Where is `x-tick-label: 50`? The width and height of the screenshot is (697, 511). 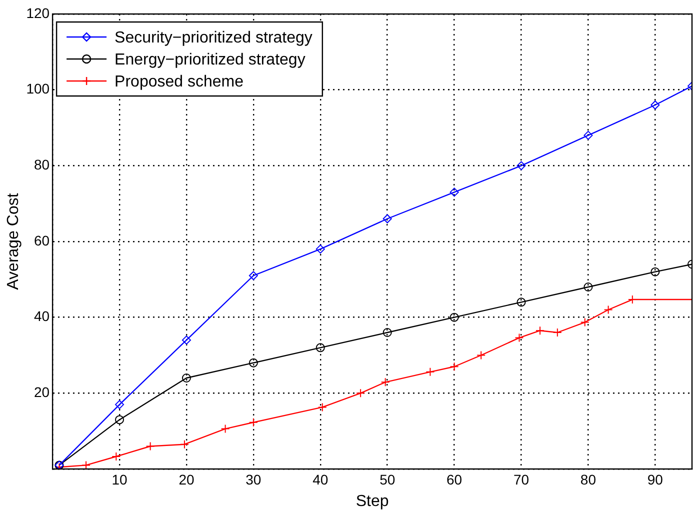
x-tick-label: 50 is located at coordinates (388, 479).